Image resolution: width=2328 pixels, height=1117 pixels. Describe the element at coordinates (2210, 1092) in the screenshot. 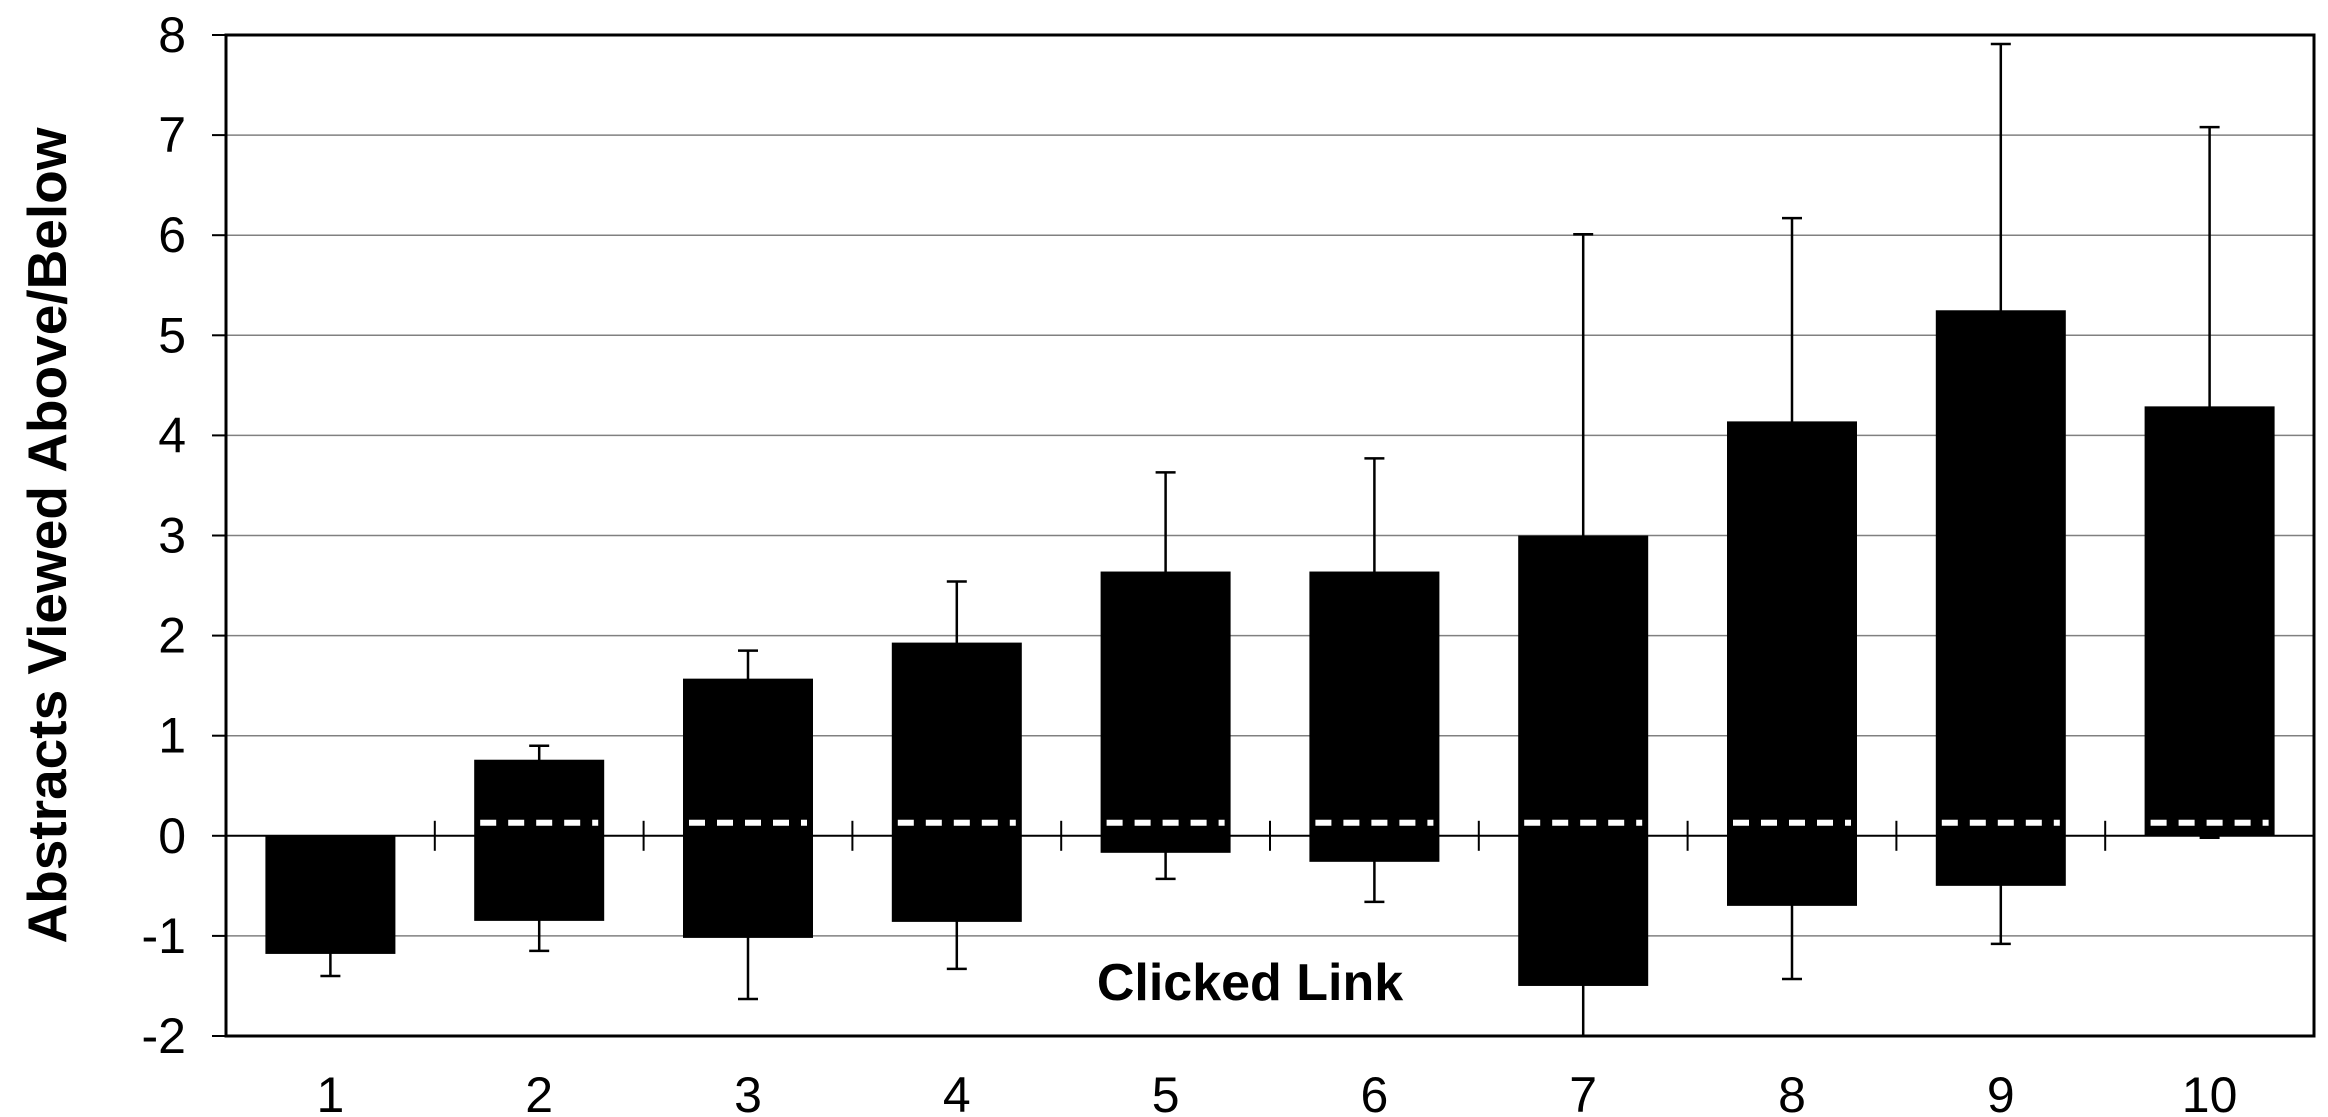

I see `x-tick-label: 10` at that location.